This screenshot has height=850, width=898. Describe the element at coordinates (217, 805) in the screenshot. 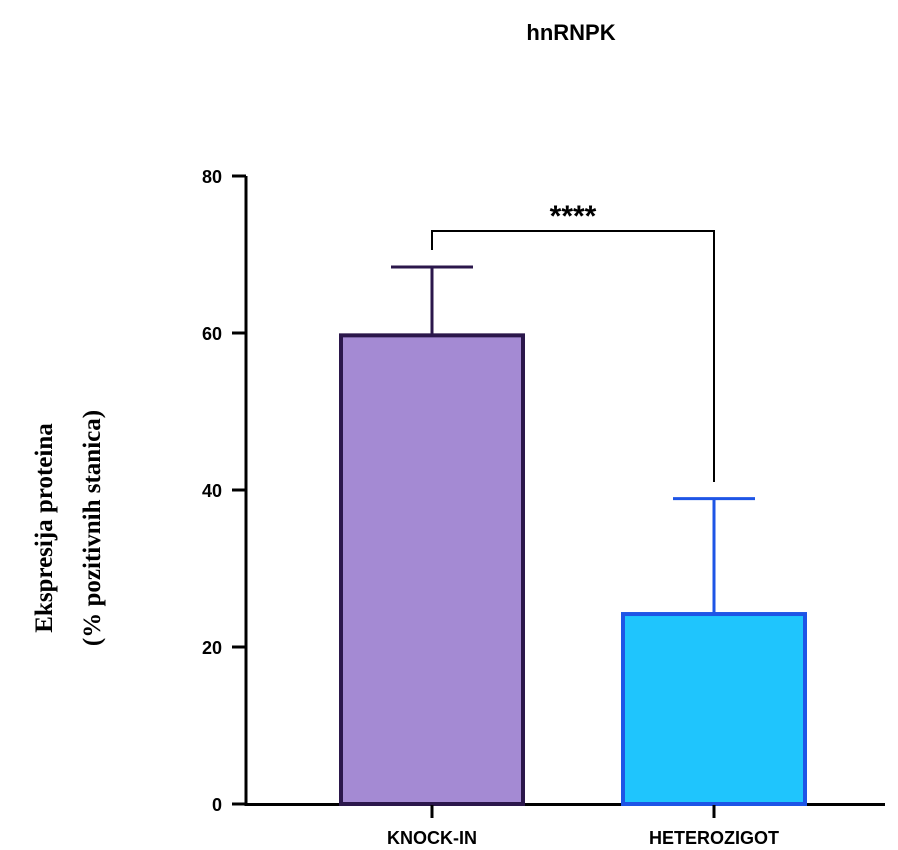

I see `y-tick-label: 0` at that location.